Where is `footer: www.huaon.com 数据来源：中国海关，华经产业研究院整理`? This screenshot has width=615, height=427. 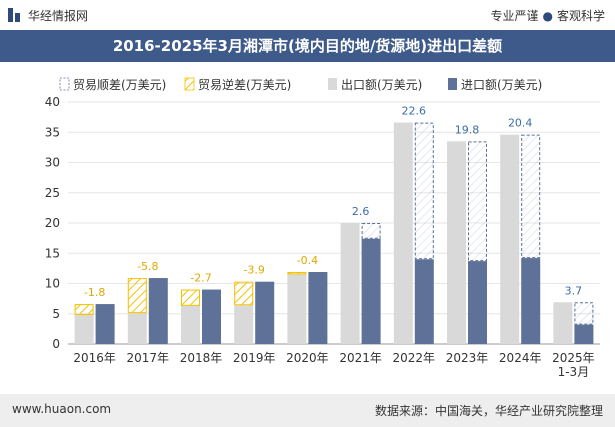 footer: www.huaon.com 数据来源：中国海关，华经产业研究院整理 is located at coordinates (307, 410).